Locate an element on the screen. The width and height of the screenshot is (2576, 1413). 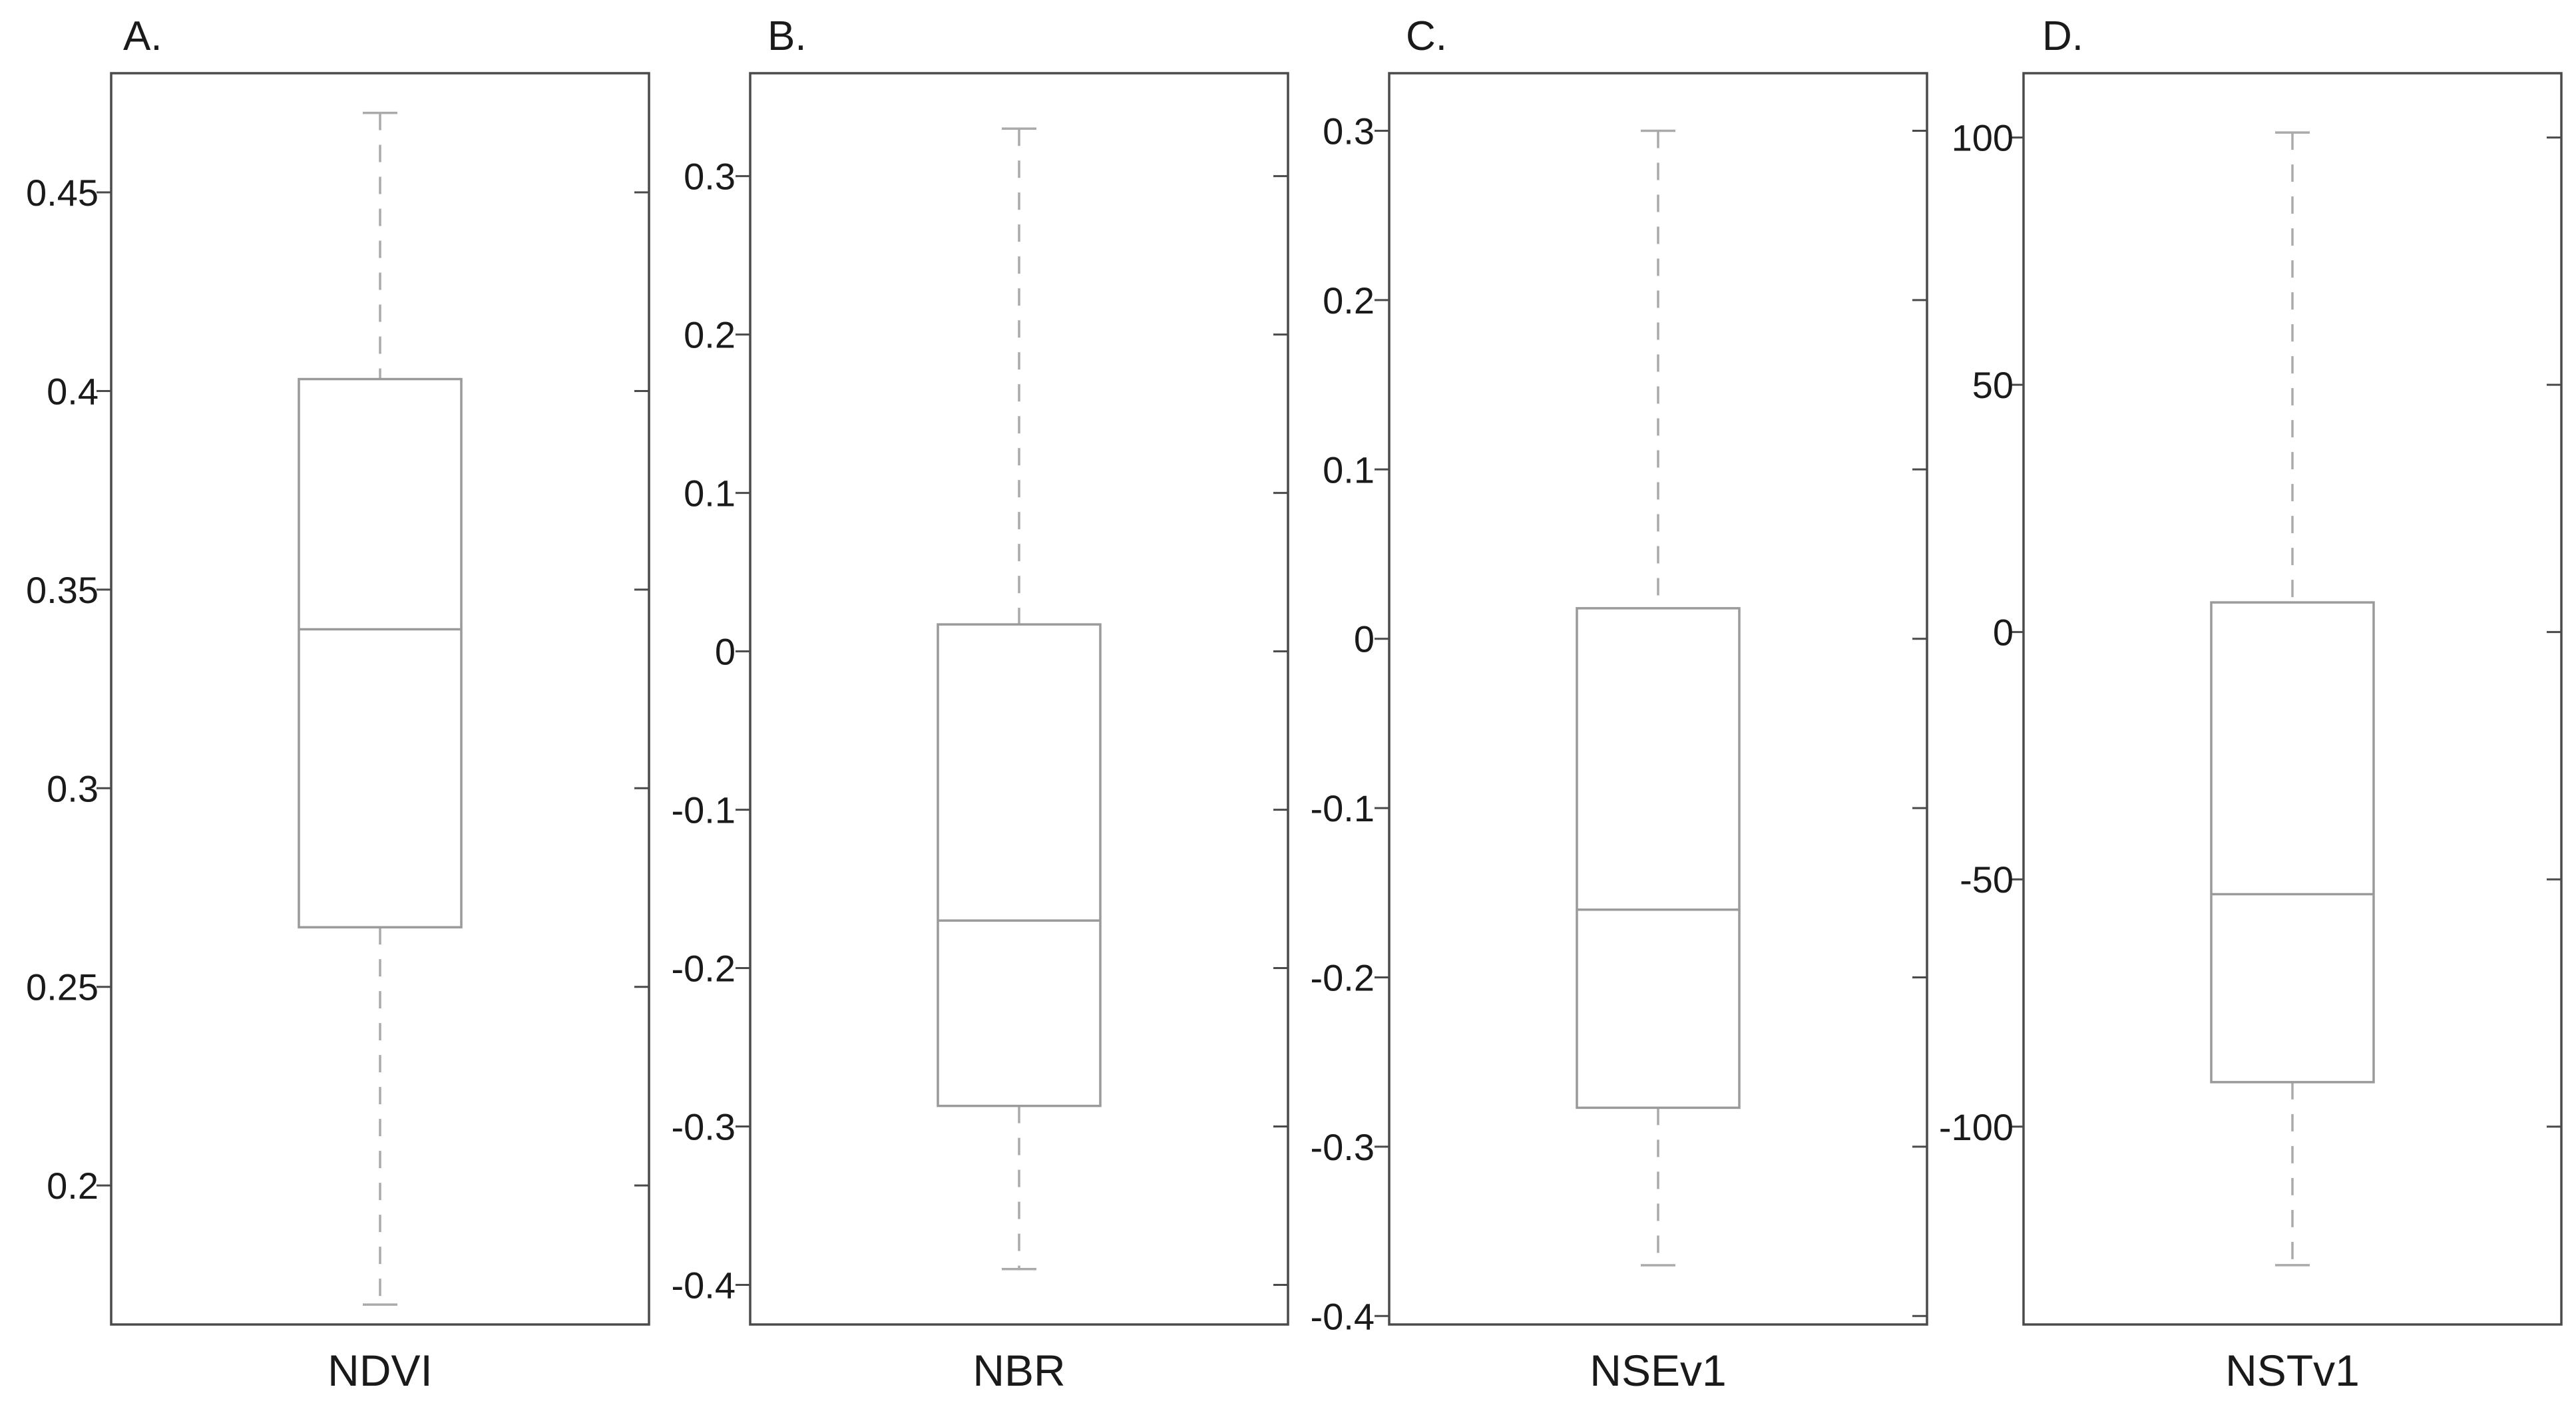
y-tick-label: 100 is located at coordinates (1983, 138).